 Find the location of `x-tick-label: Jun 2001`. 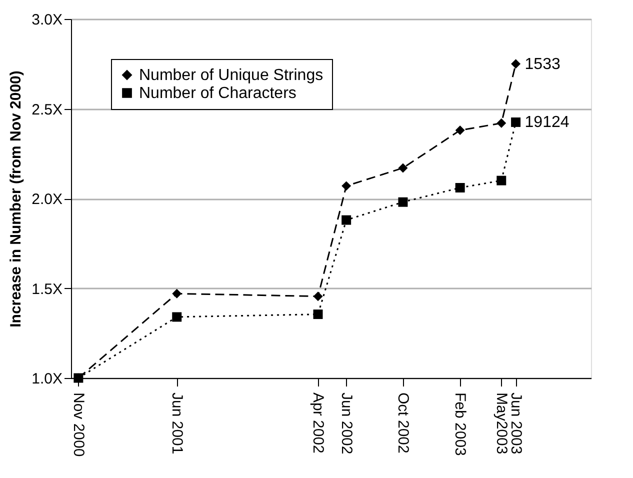

x-tick-label: Jun 2001 is located at coordinates (177, 423).